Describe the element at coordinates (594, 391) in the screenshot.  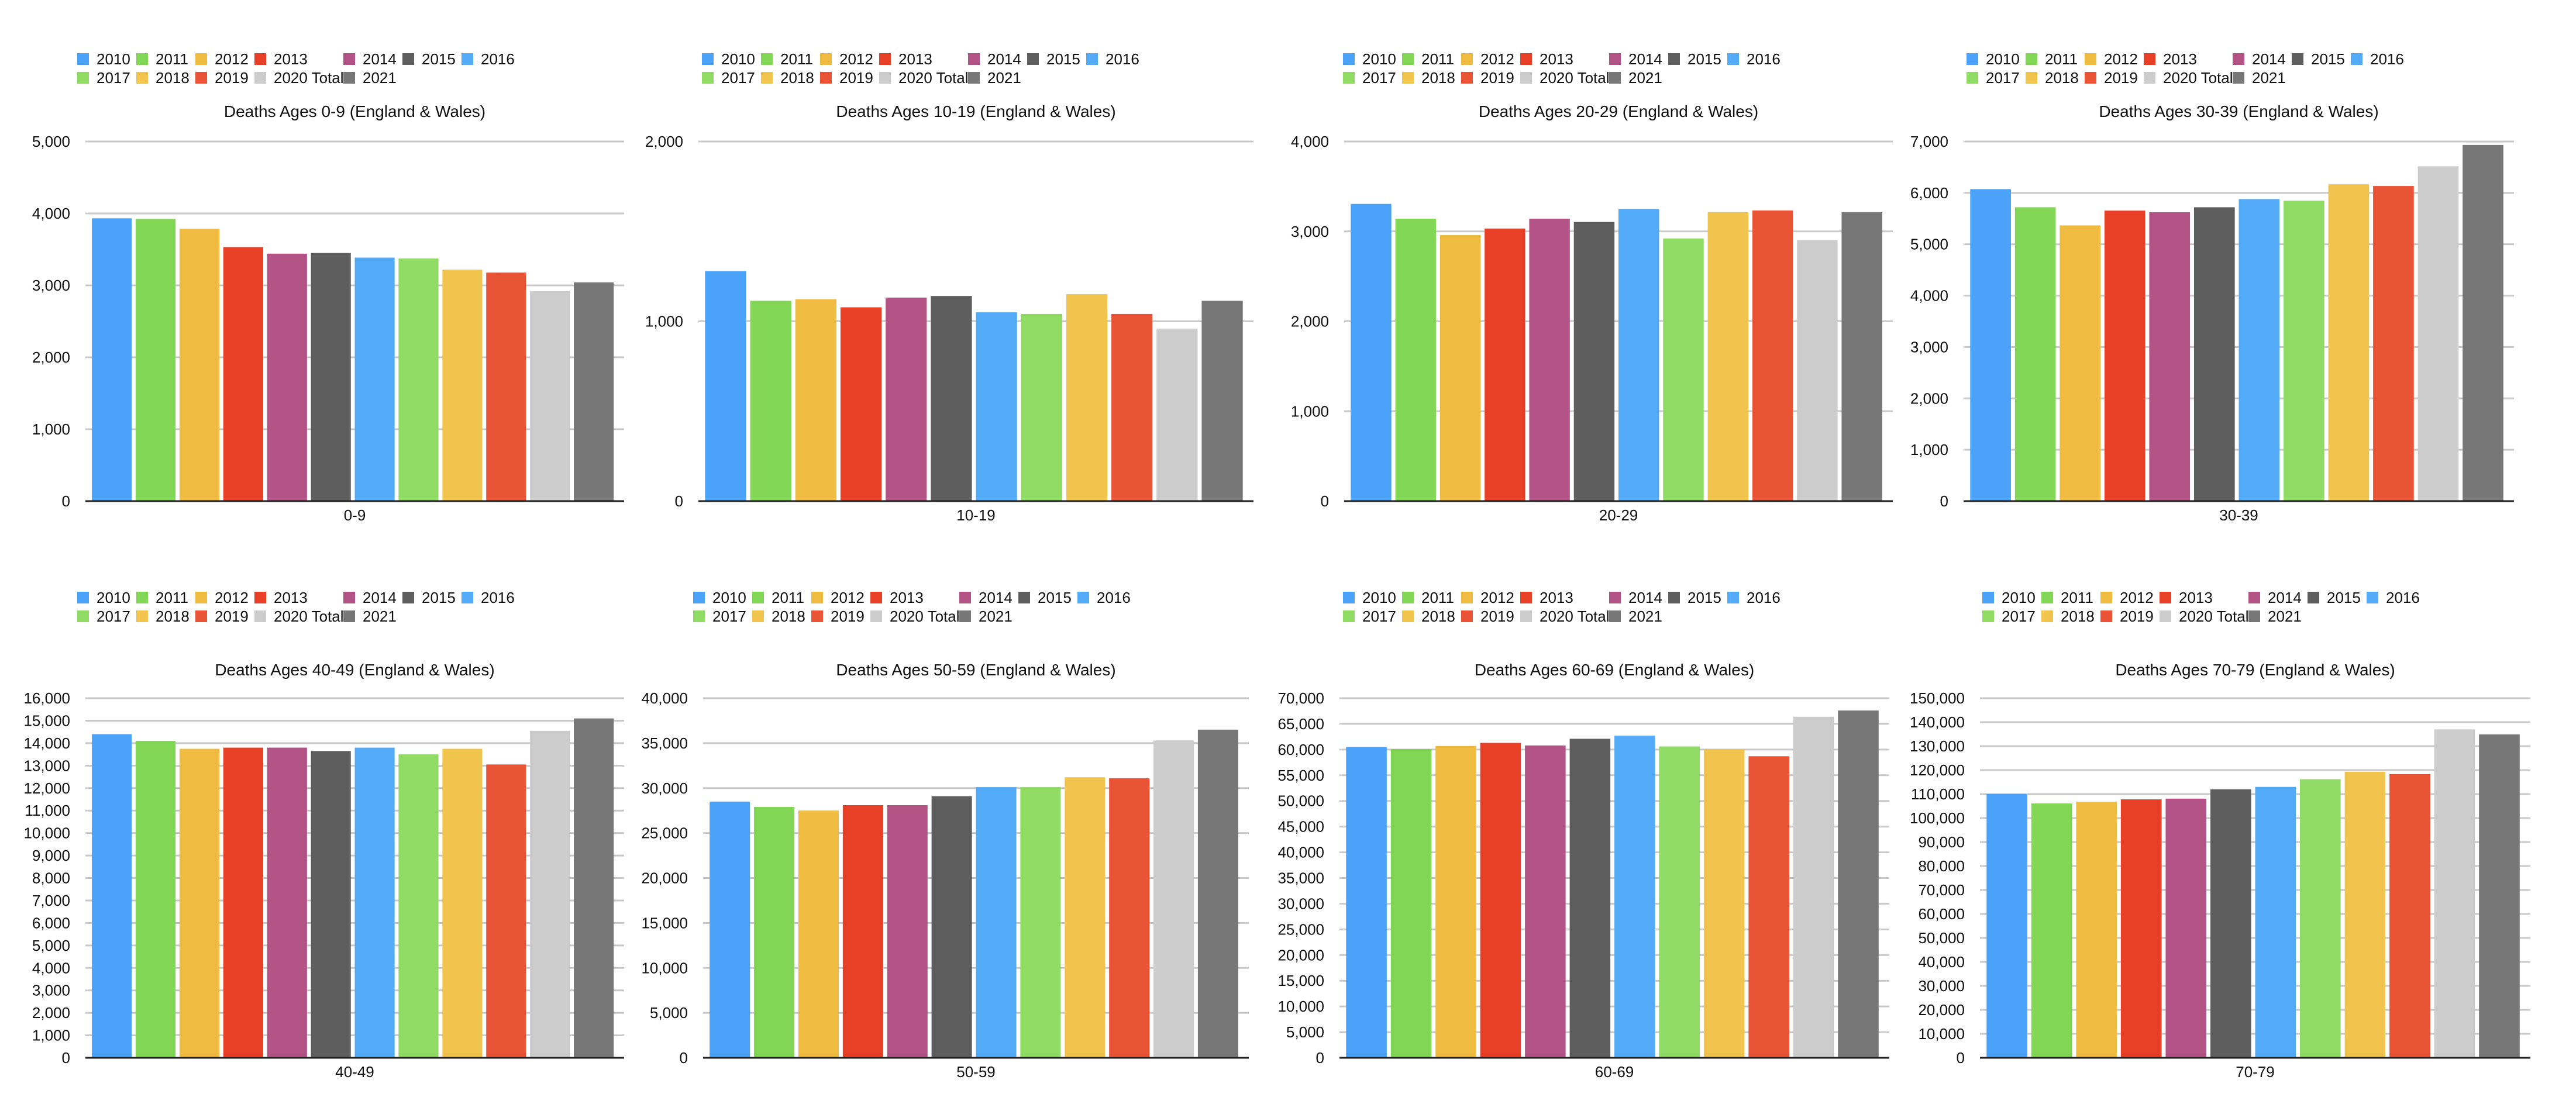
I see `bar-2021: 2021: 3041` at that location.